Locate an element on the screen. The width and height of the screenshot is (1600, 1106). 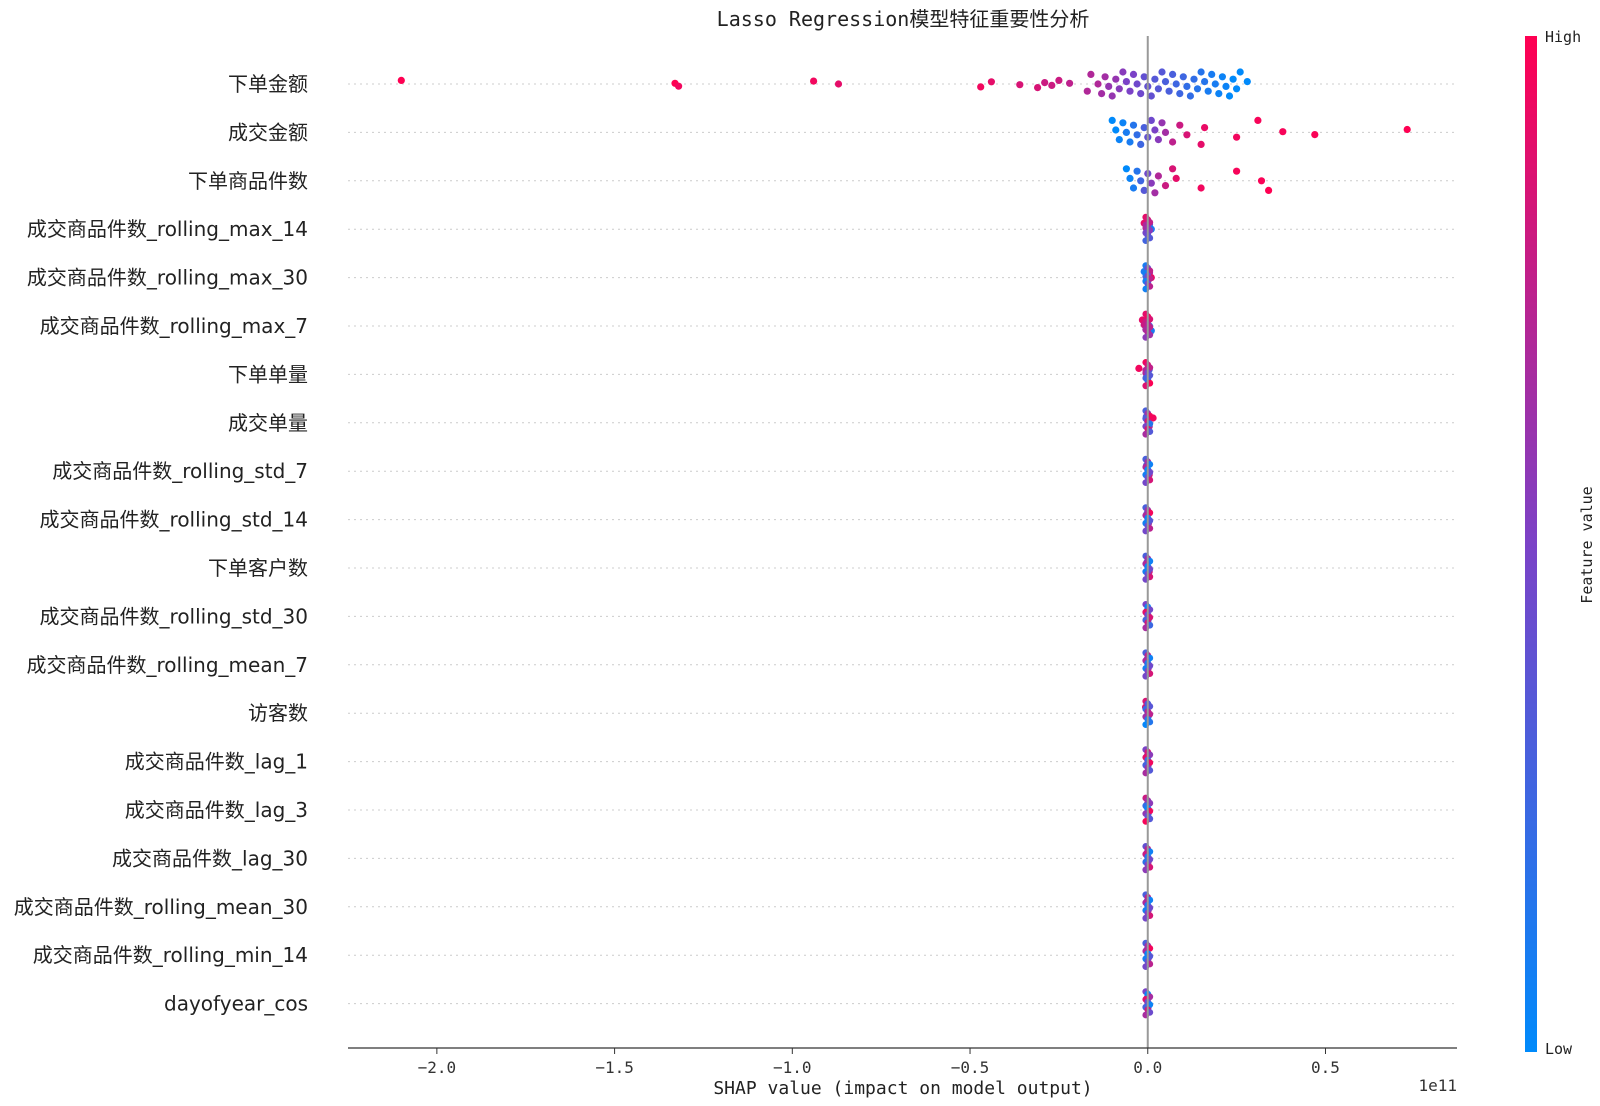
feature-label: 成交金额 is located at coordinates (268, 132).